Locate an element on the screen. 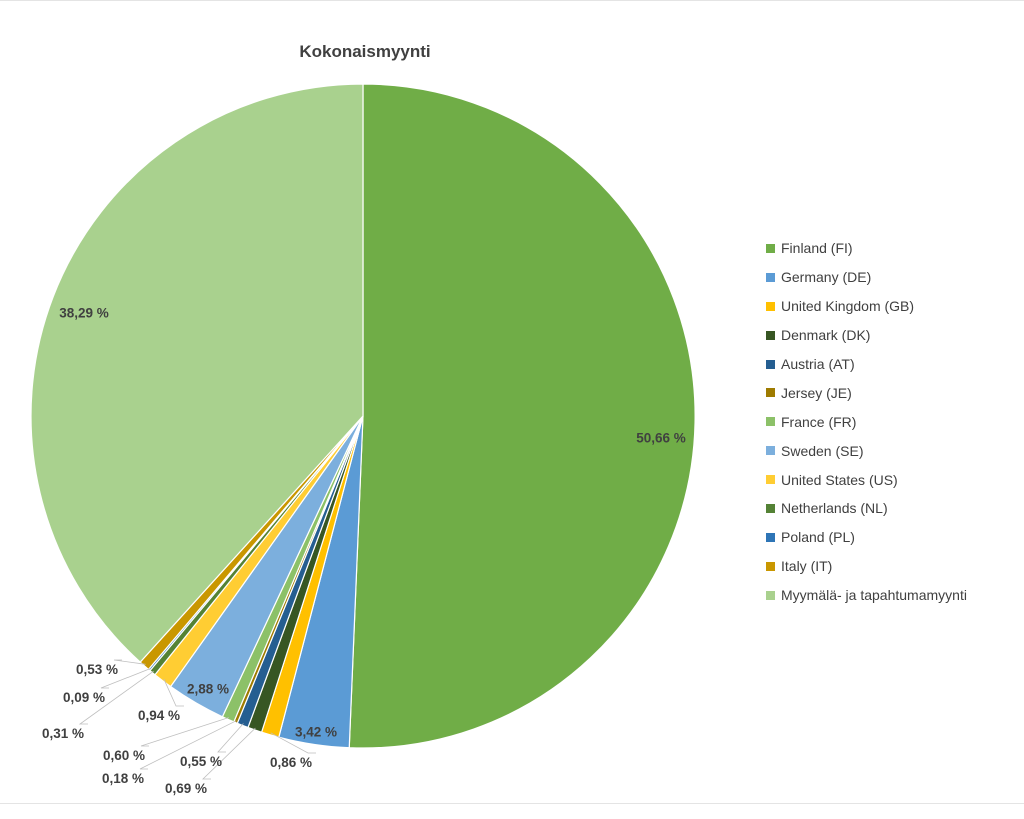  legend-label: Myymälä- ja tapahtumamyynti is located at coordinates (874, 595).